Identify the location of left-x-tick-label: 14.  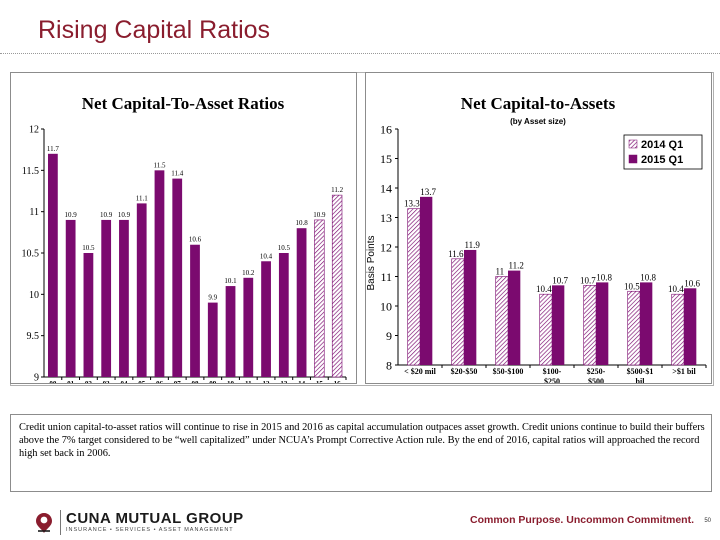
(302, 381).